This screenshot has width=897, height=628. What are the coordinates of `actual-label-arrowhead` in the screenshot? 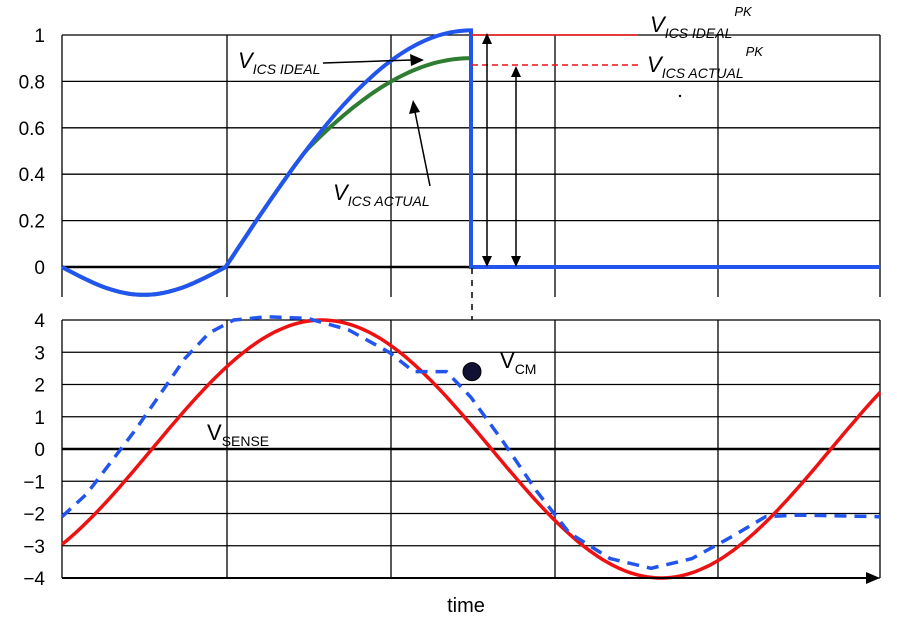 It's located at (414, 107).